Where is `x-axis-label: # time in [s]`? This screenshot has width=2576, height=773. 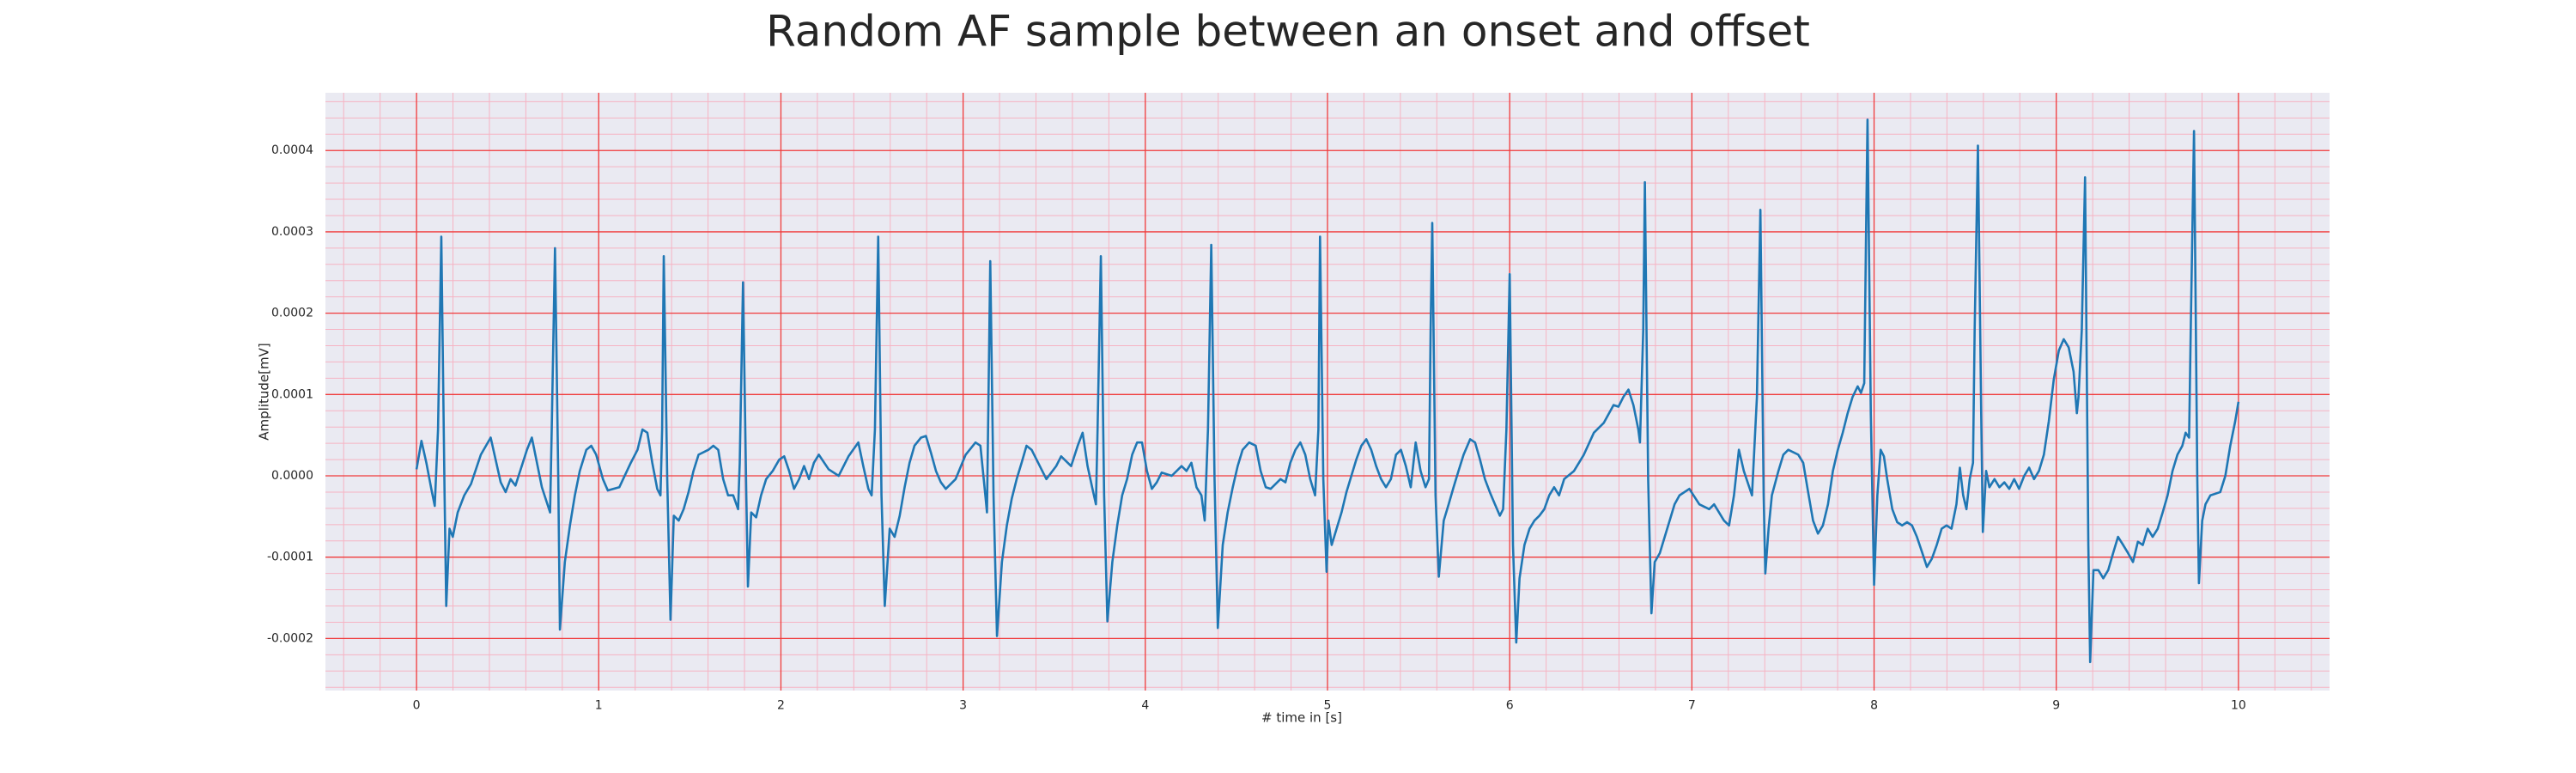 x-axis-label: # time in [s] is located at coordinates (1301, 718).